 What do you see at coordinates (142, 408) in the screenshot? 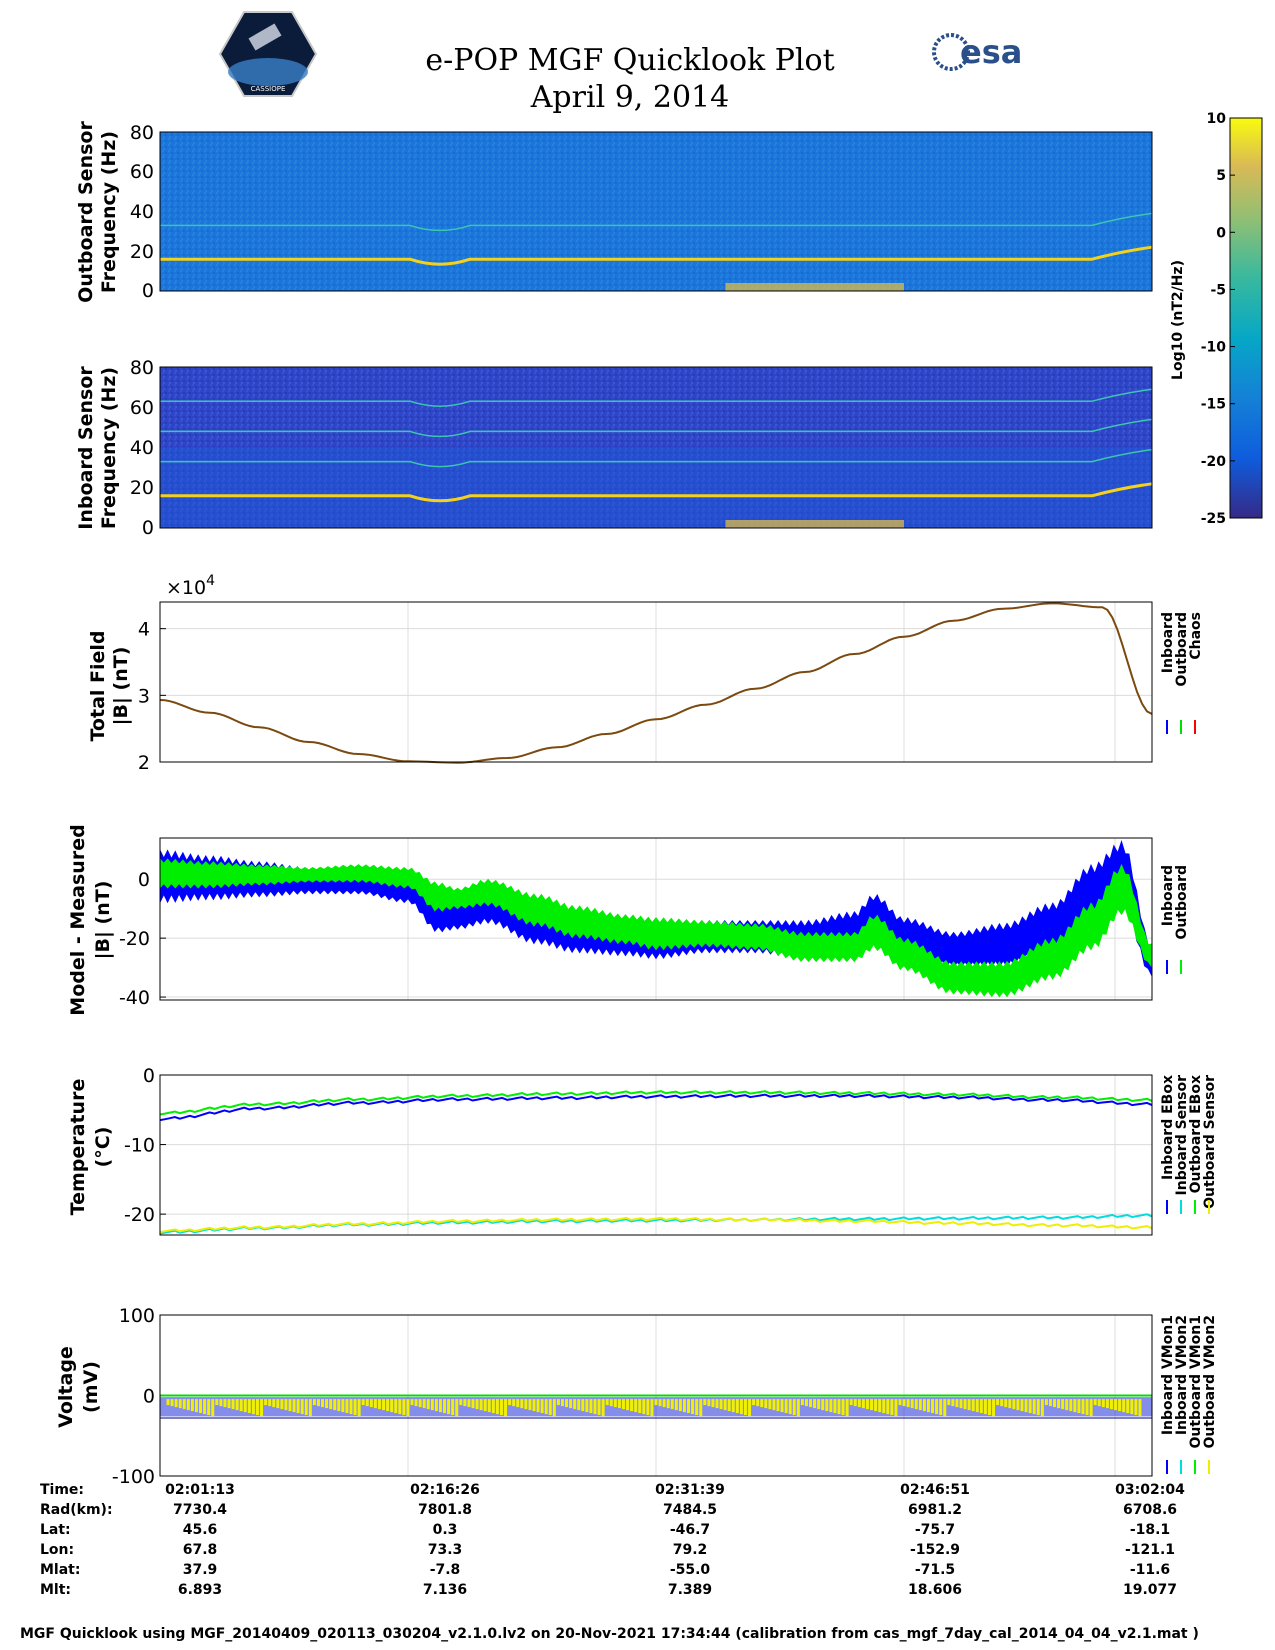
I see `spec2-ytick: 60` at bounding box center [142, 408].